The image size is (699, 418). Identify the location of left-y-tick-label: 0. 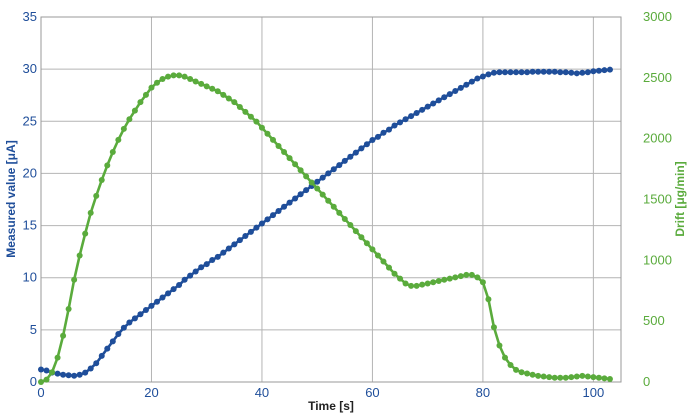
(33, 381).